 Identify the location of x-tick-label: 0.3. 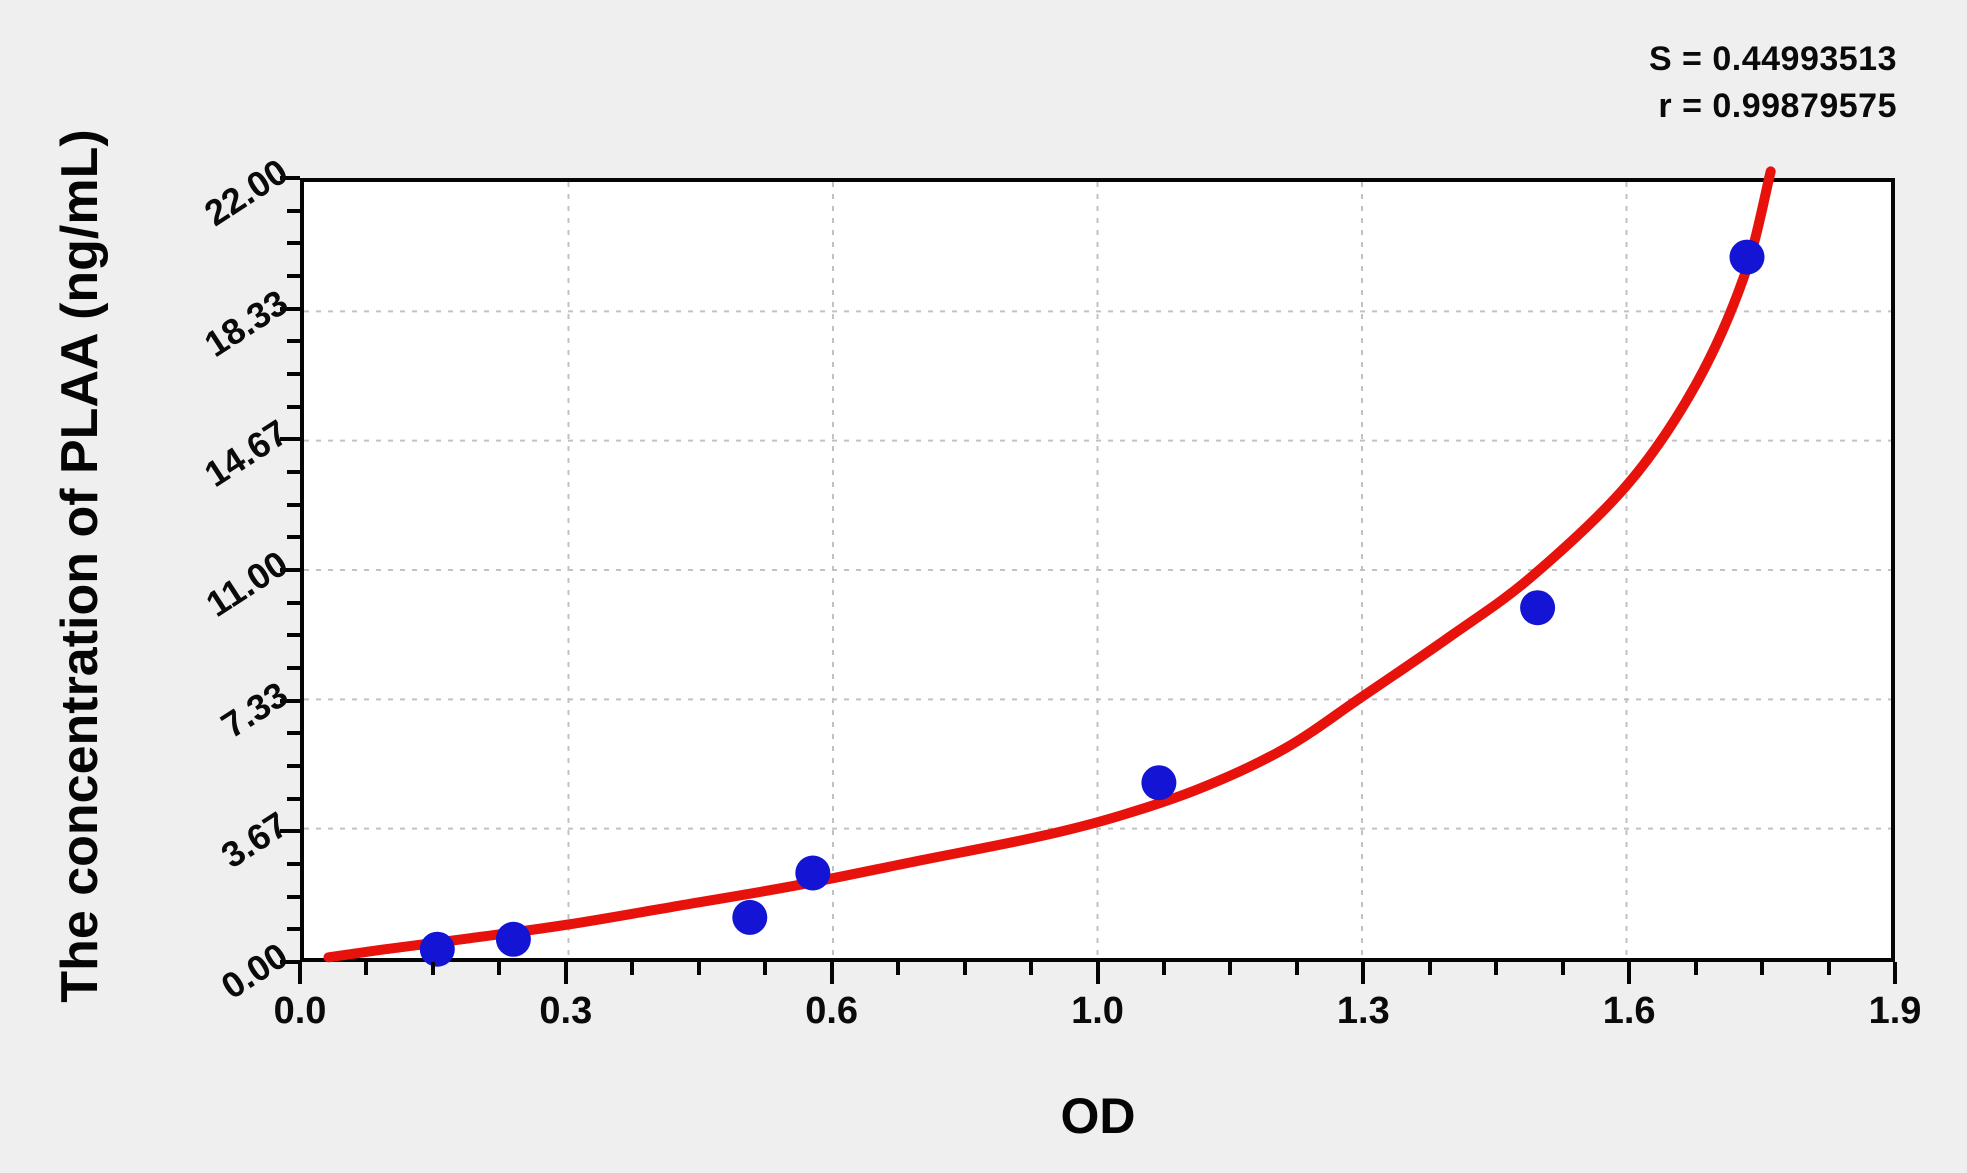
(566, 1011).